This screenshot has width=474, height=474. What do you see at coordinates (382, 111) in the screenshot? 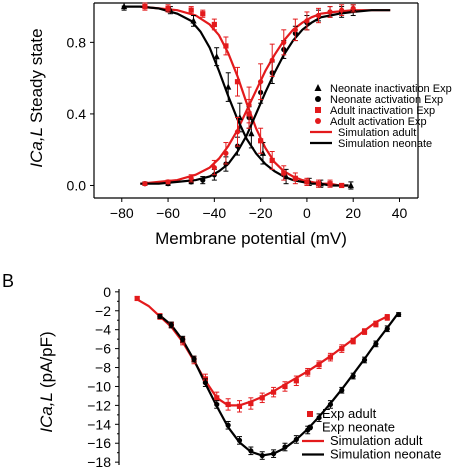
I see `panel0-legend-entry: Adult inactivation Exp` at bounding box center [382, 111].